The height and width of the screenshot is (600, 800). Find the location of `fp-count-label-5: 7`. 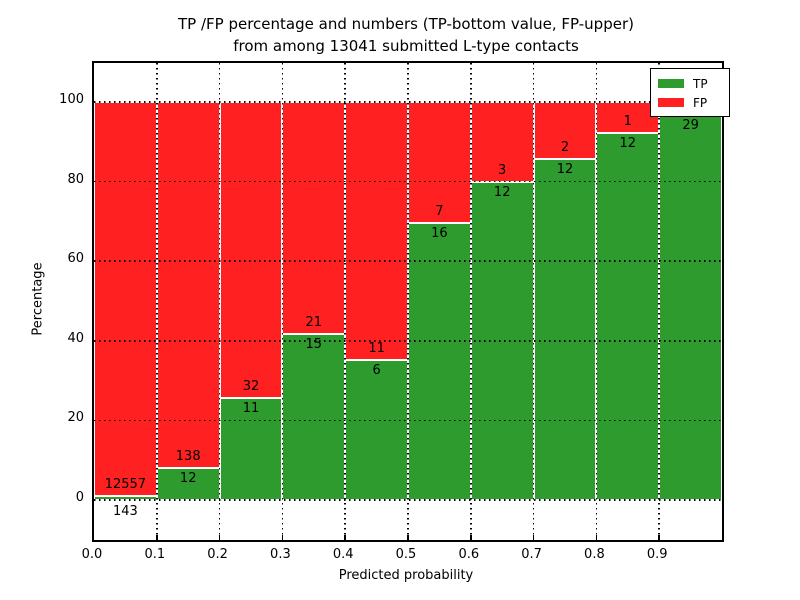

fp-count-label-5: 7 is located at coordinates (439, 212).